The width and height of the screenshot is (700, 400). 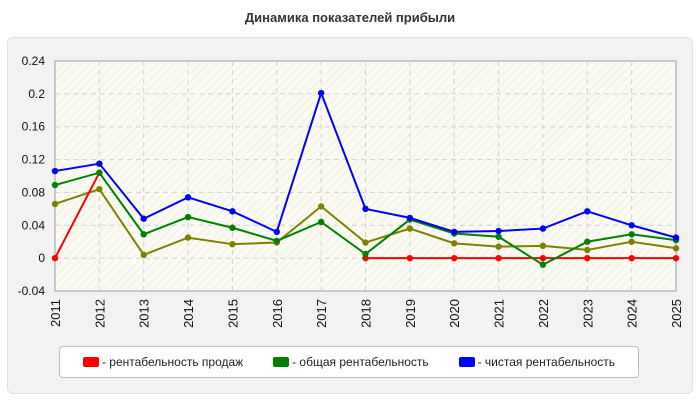 I want to click on legend-item: - общая рентабельность, so click(x=351, y=362).